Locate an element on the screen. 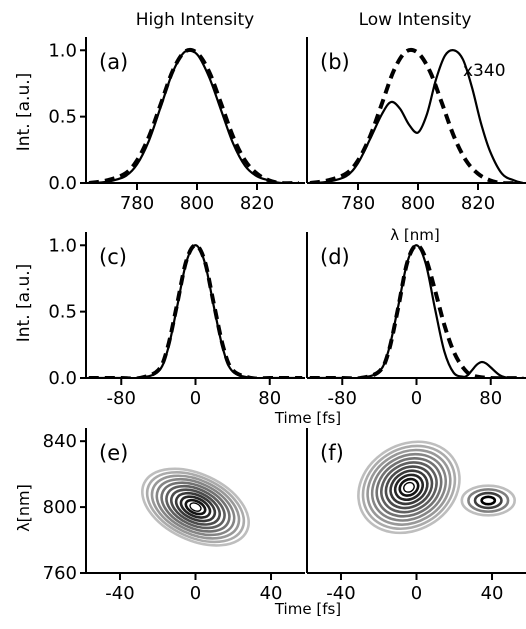  column-title-low: Low Intensity is located at coordinates (415, 20).